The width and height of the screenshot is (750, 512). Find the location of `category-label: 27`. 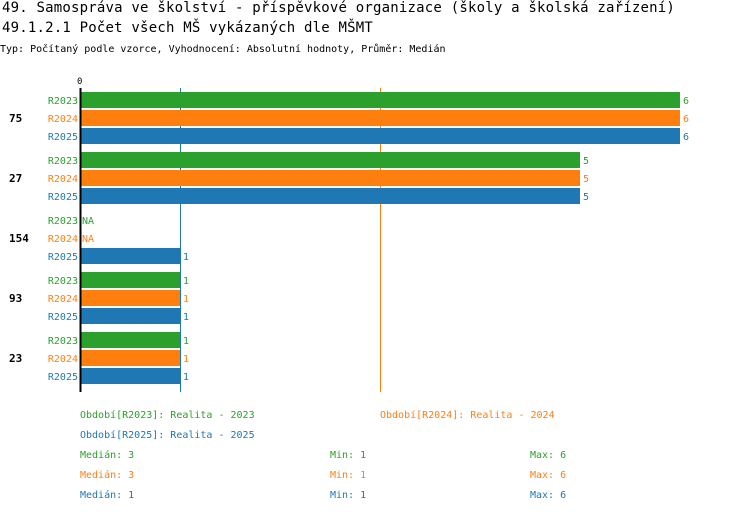

category-label: 27 is located at coordinates (15, 178).